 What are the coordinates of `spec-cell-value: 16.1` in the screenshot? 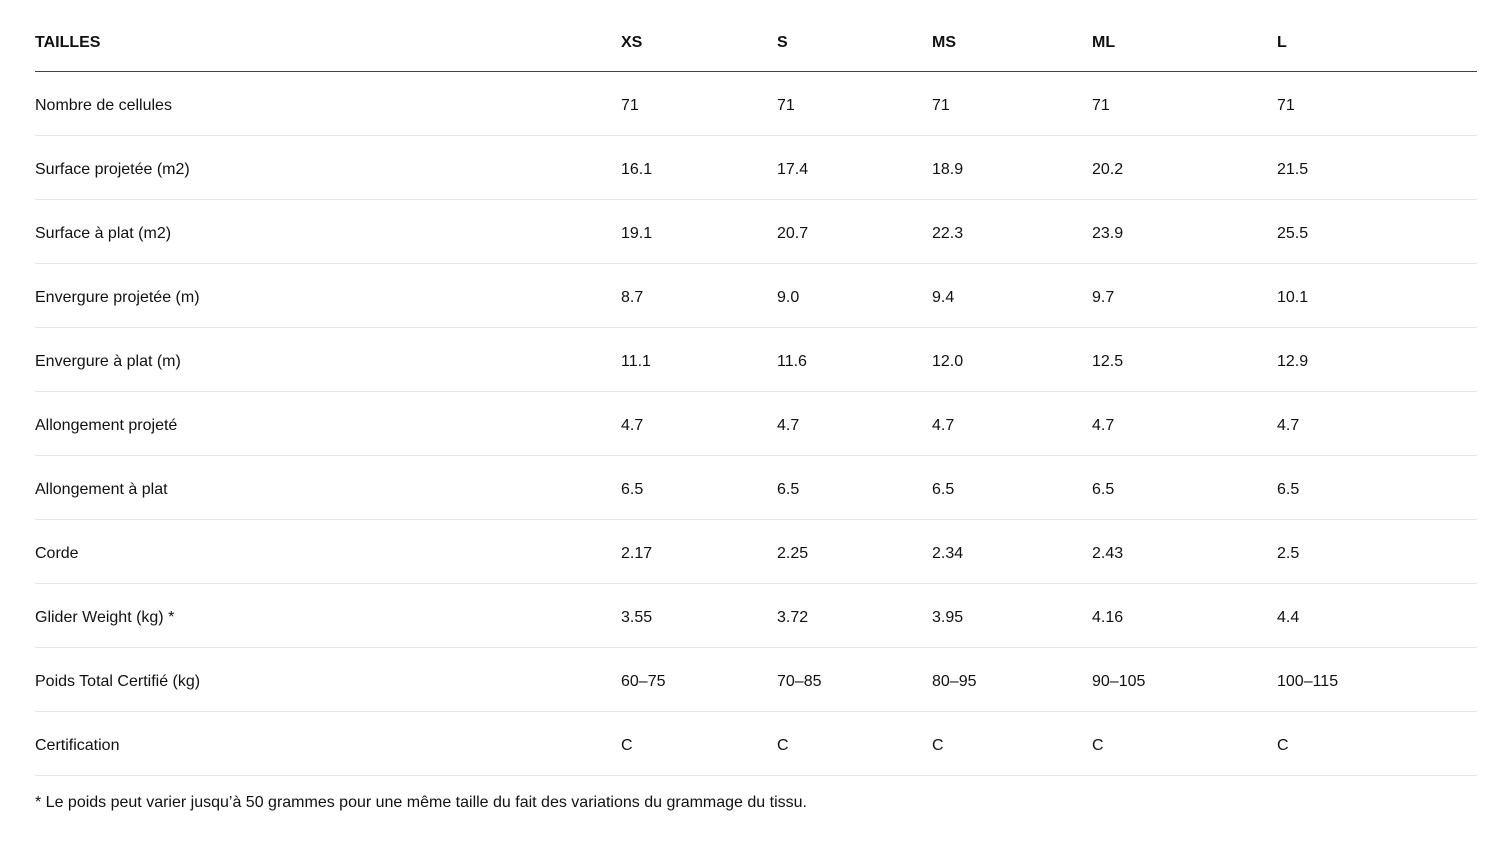 It's located at (699, 167).